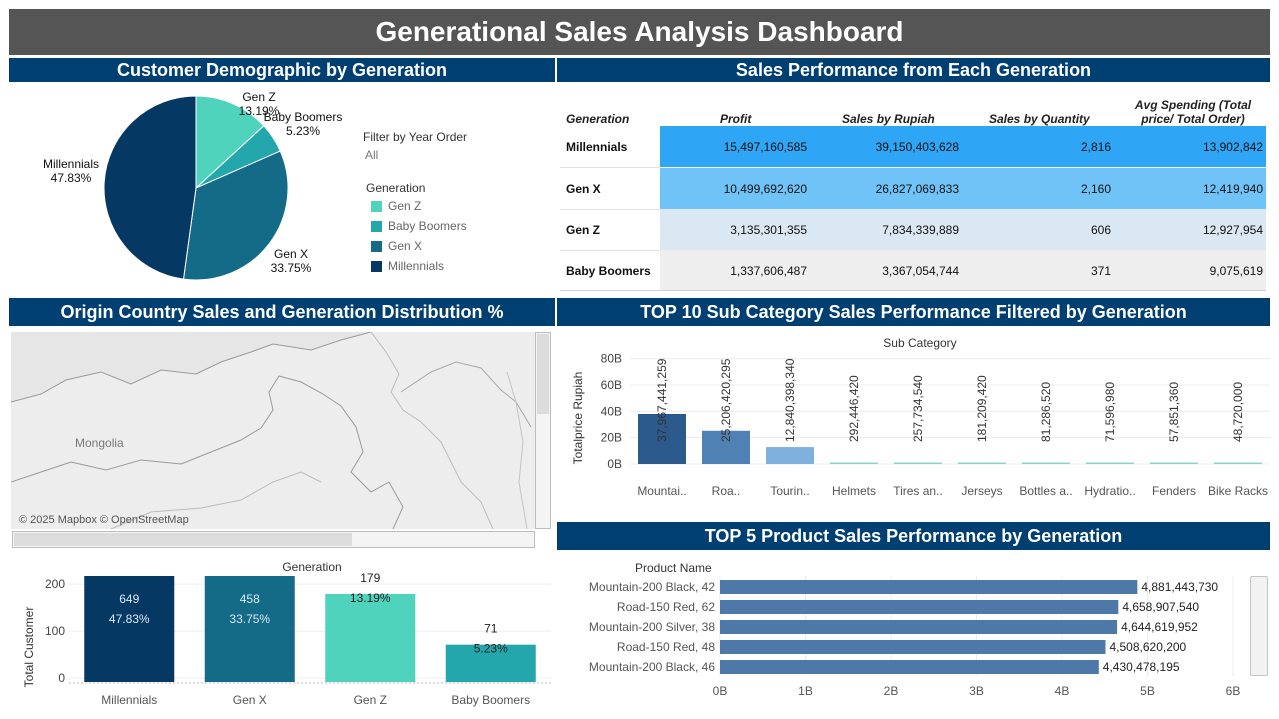 Image resolution: width=1279 pixels, height=719 pixels. Describe the element at coordinates (235, 215) in the screenshot. I see `pie-slice-gen-x` at that location.